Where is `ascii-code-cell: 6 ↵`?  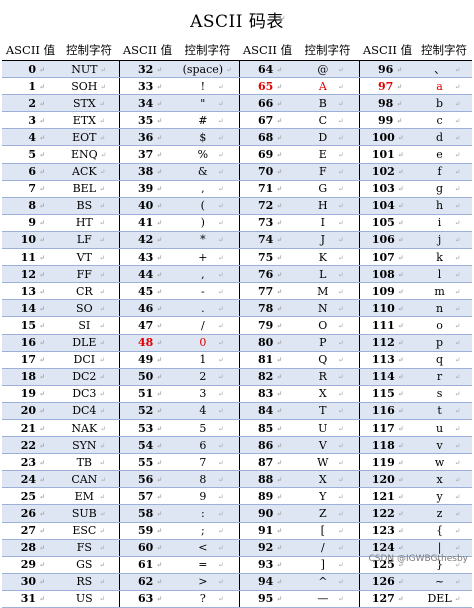
ascii-code-cell: 6 ↵ is located at coordinates (30, 172).